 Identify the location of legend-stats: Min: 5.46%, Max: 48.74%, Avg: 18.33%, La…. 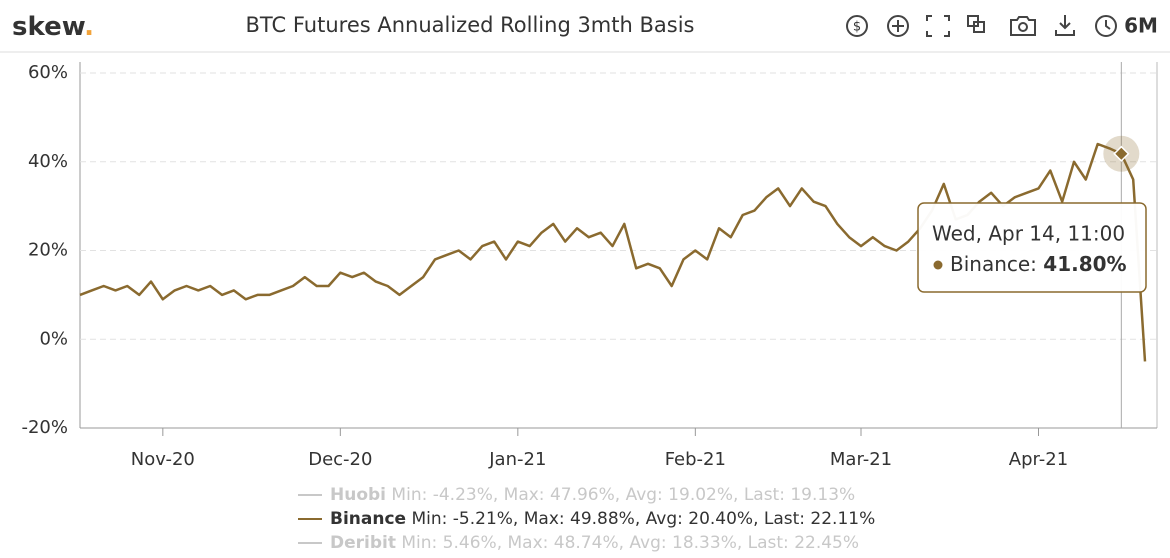
(630, 543).